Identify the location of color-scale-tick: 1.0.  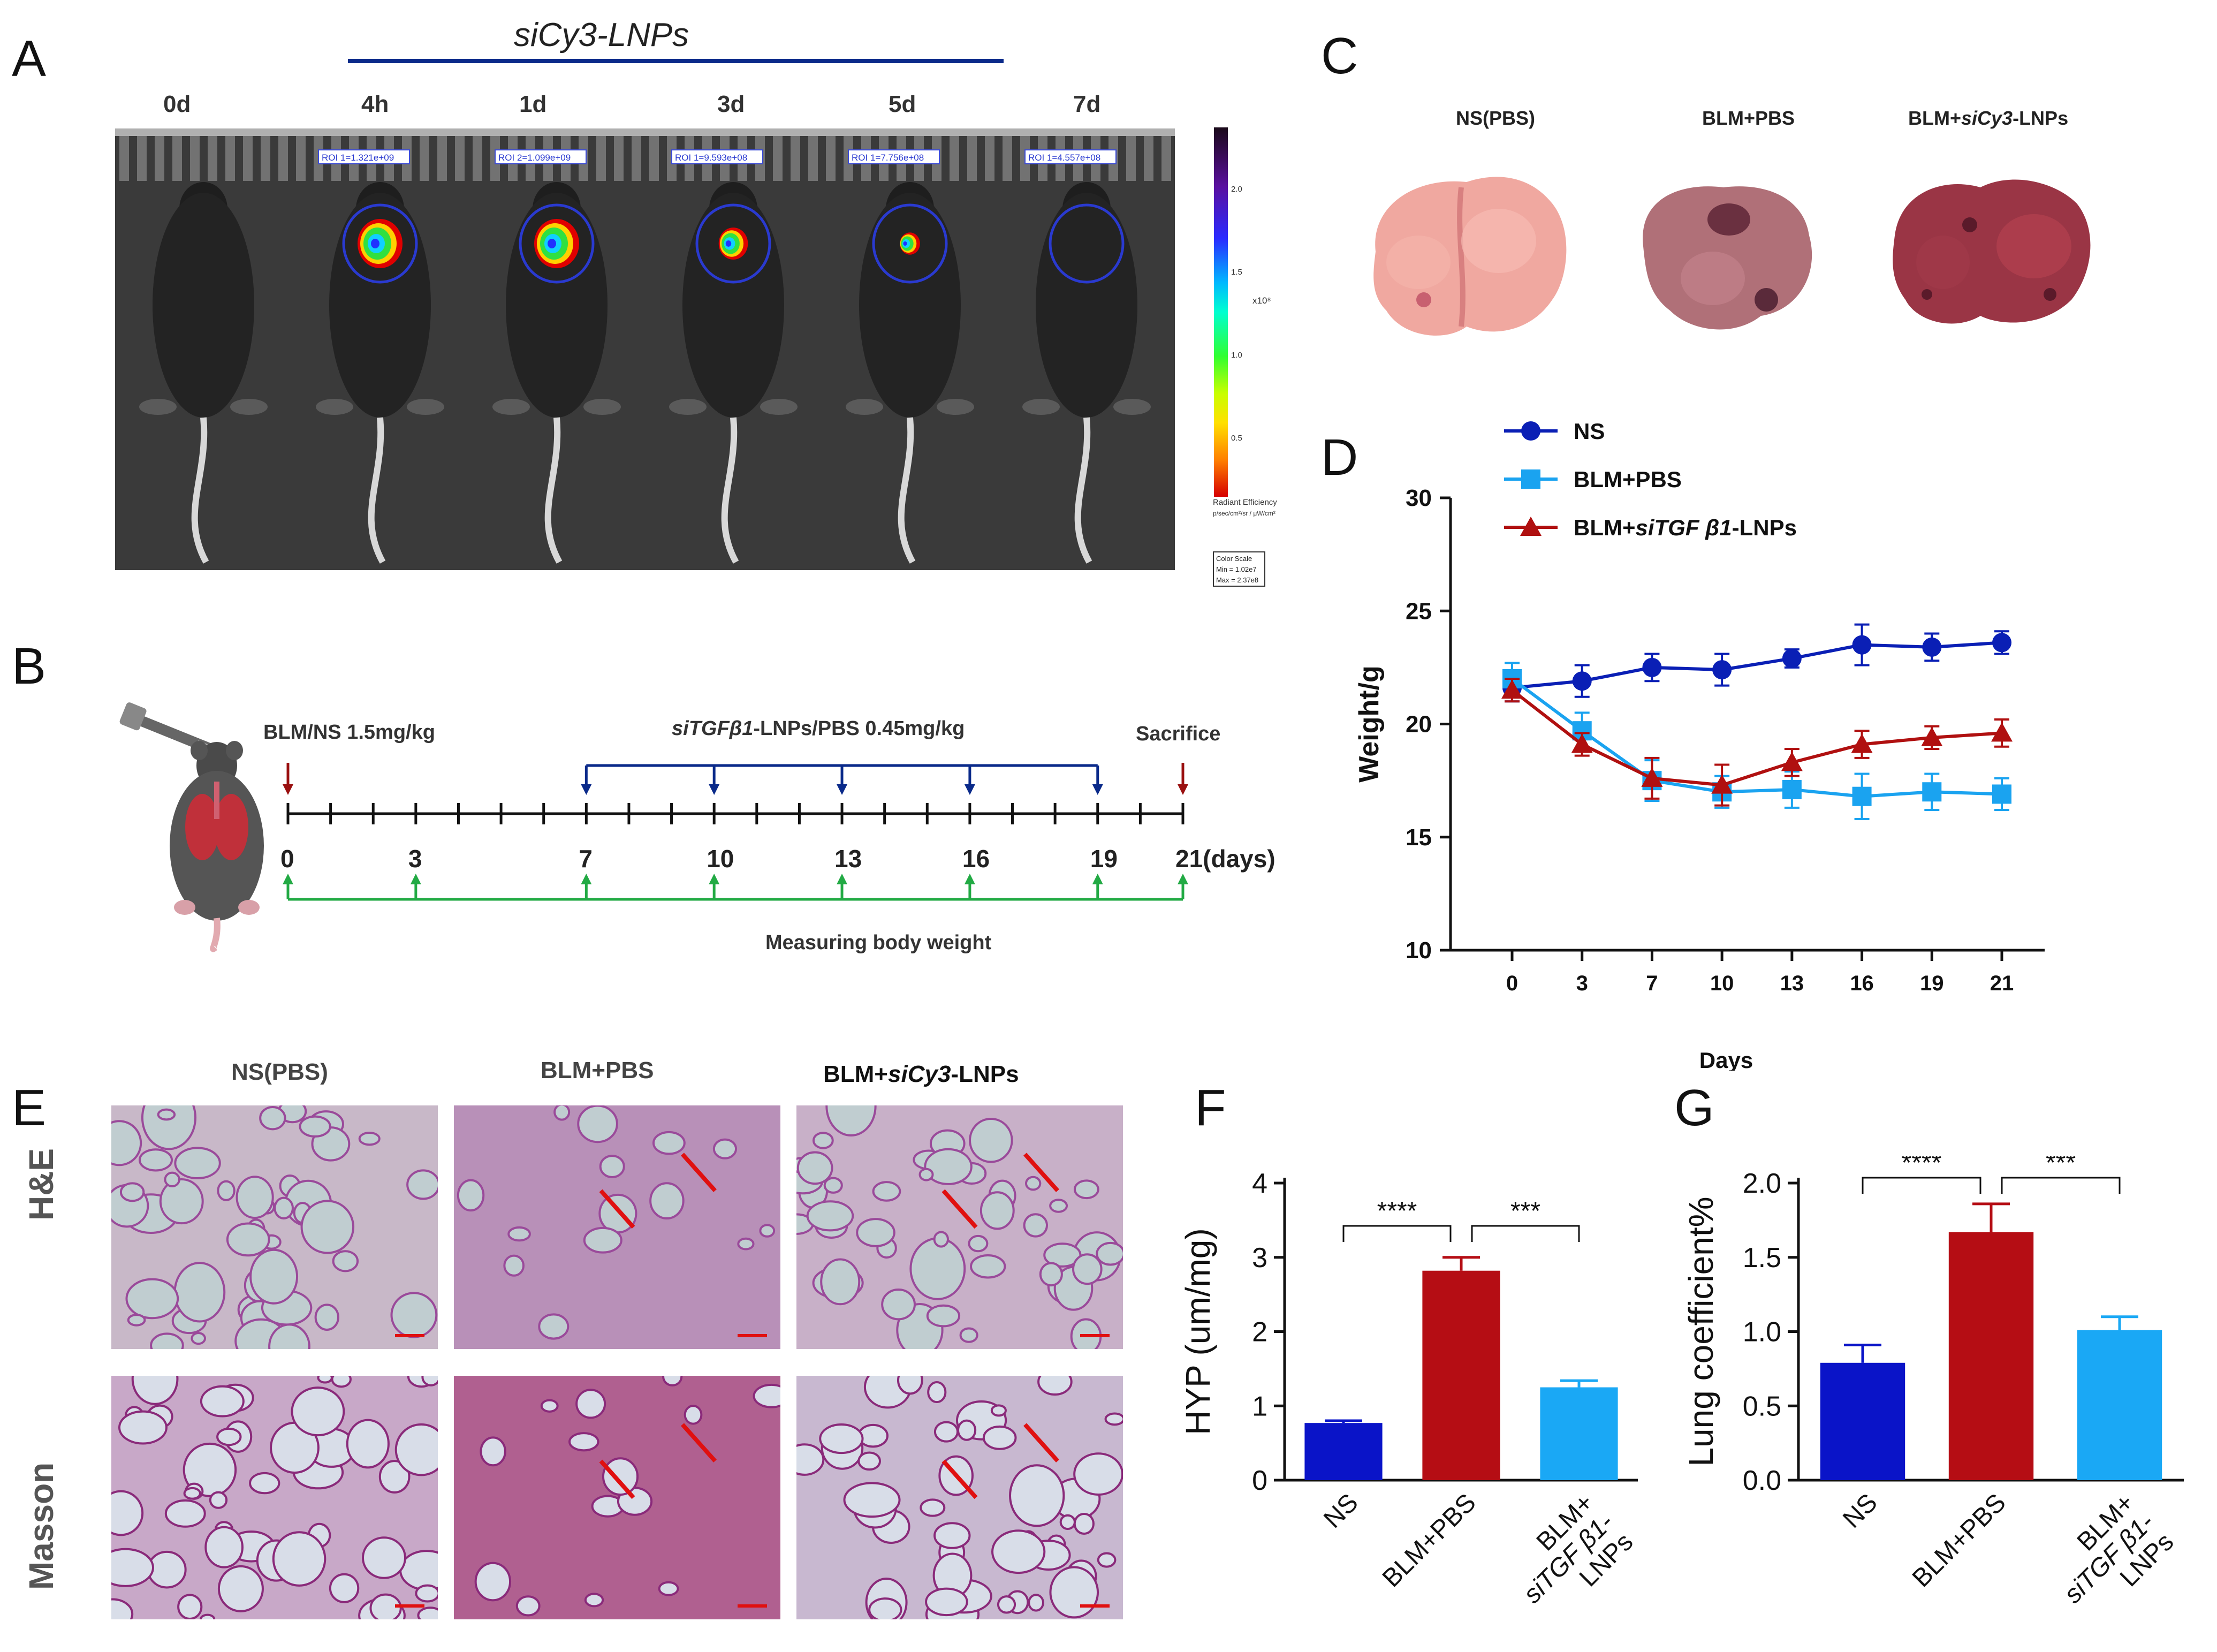
(1236, 355).